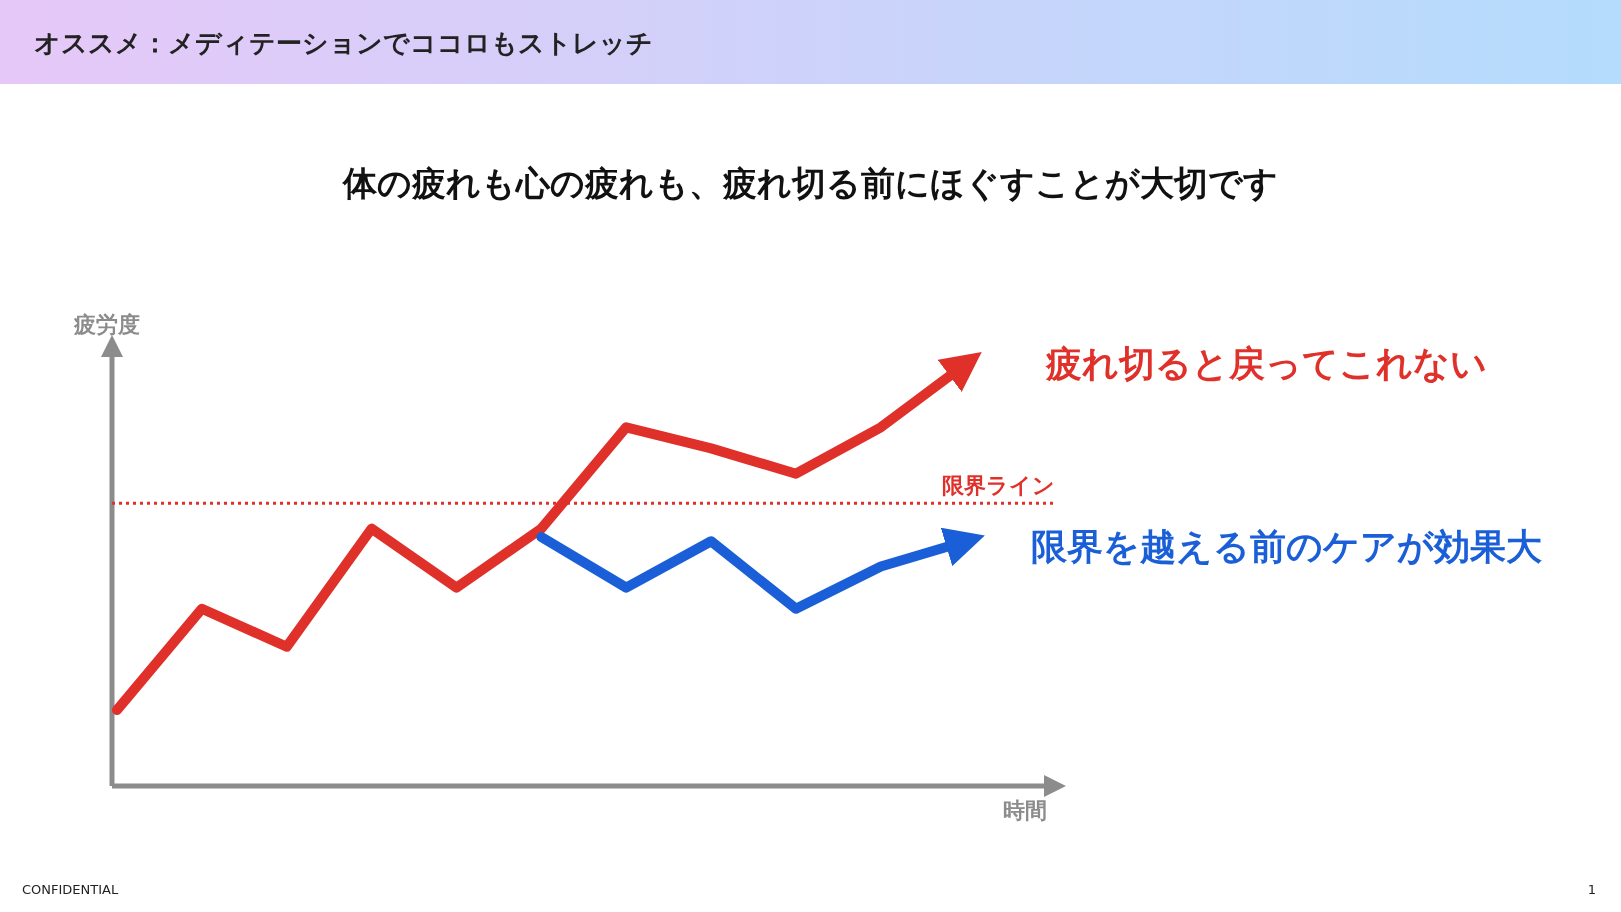  What do you see at coordinates (70, 889) in the screenshot?
I see `text: CONFIDENTIAL` at bounding box center [70, 889].